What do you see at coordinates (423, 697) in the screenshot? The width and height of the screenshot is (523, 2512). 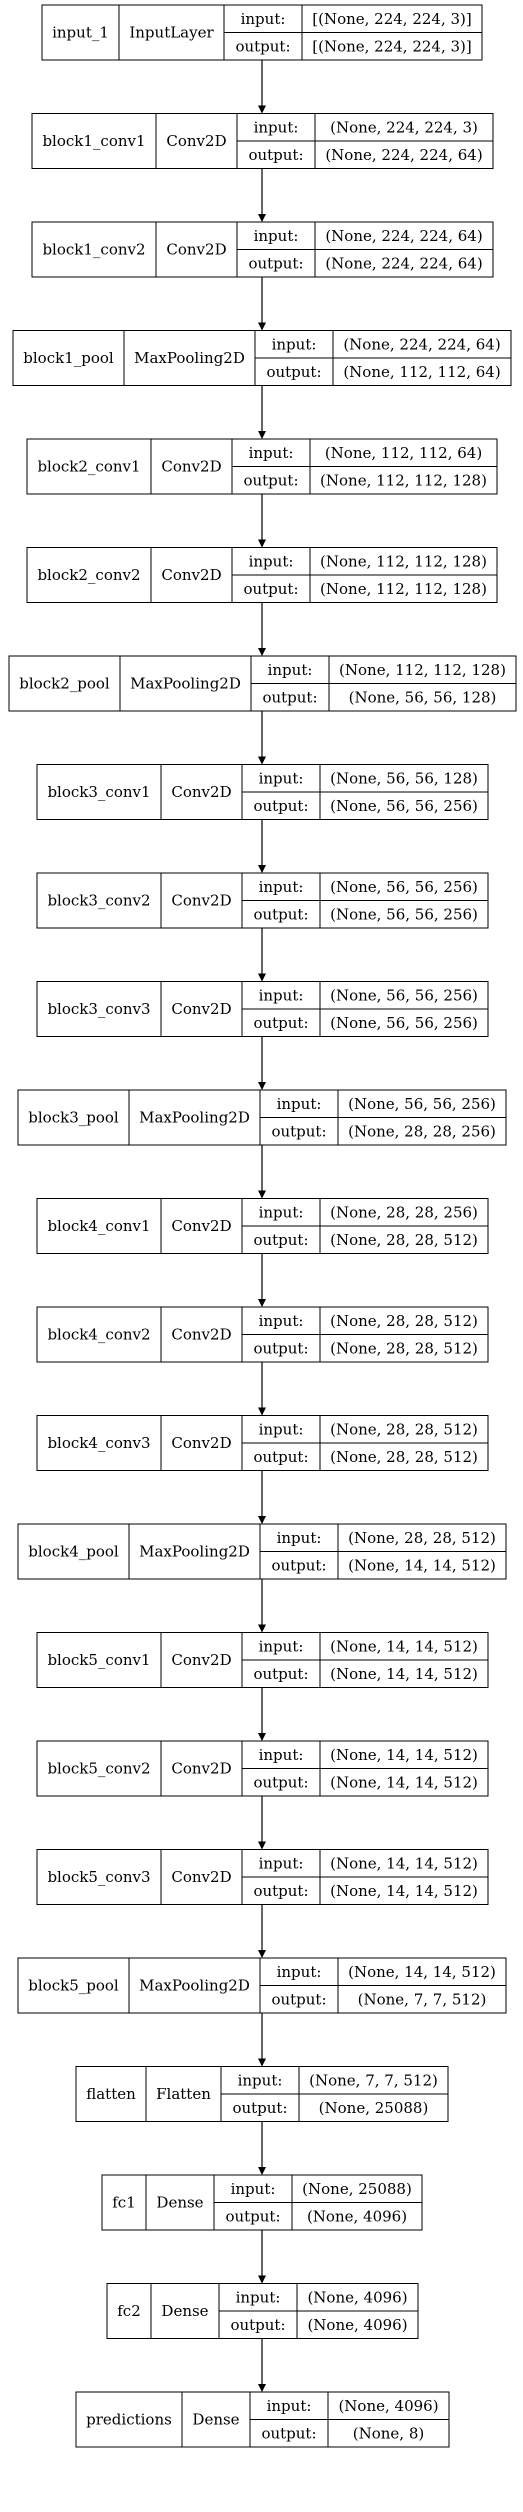 I see `output-shape: (None, 56, 56, 128)` at bounding box center [423, 697].